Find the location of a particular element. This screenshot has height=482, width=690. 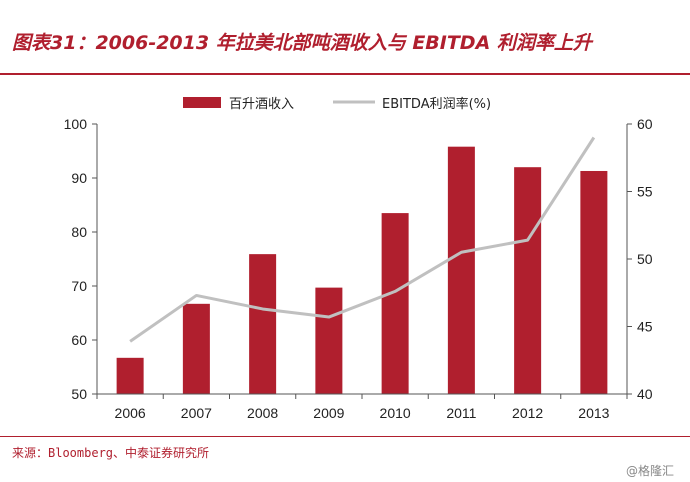

right-tick-label: 55 is located at coordinates (645, 192).